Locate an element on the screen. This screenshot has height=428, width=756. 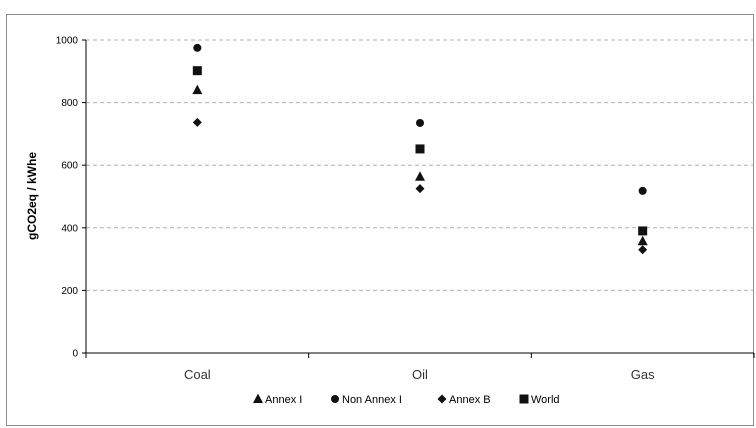
point-annex-i-oil is located at coordinates (420, 176).